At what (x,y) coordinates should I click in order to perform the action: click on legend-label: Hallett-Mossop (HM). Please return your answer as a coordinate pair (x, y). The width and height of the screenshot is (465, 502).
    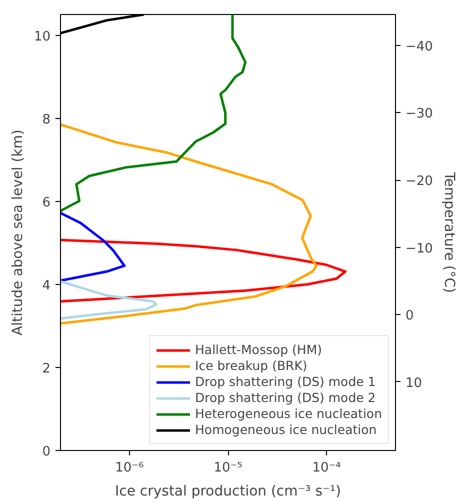
    Looking at the image, I should click on (258, 349).